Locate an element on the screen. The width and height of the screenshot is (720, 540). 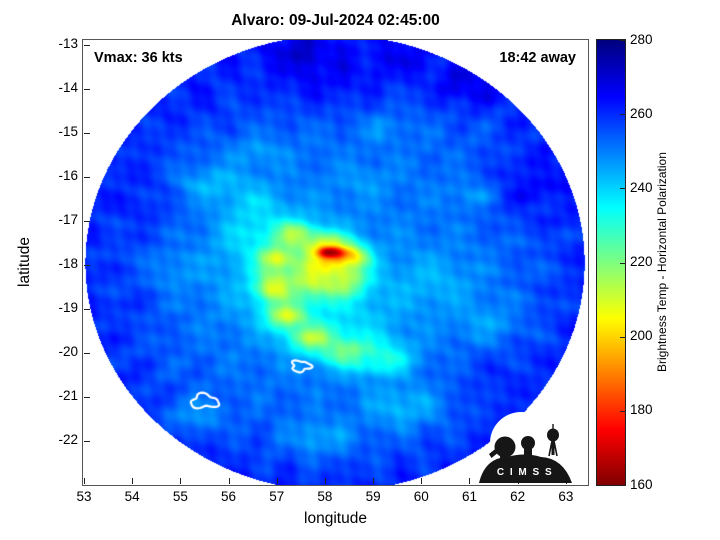
logo-tower-leg is located at coordinates (553, 447).